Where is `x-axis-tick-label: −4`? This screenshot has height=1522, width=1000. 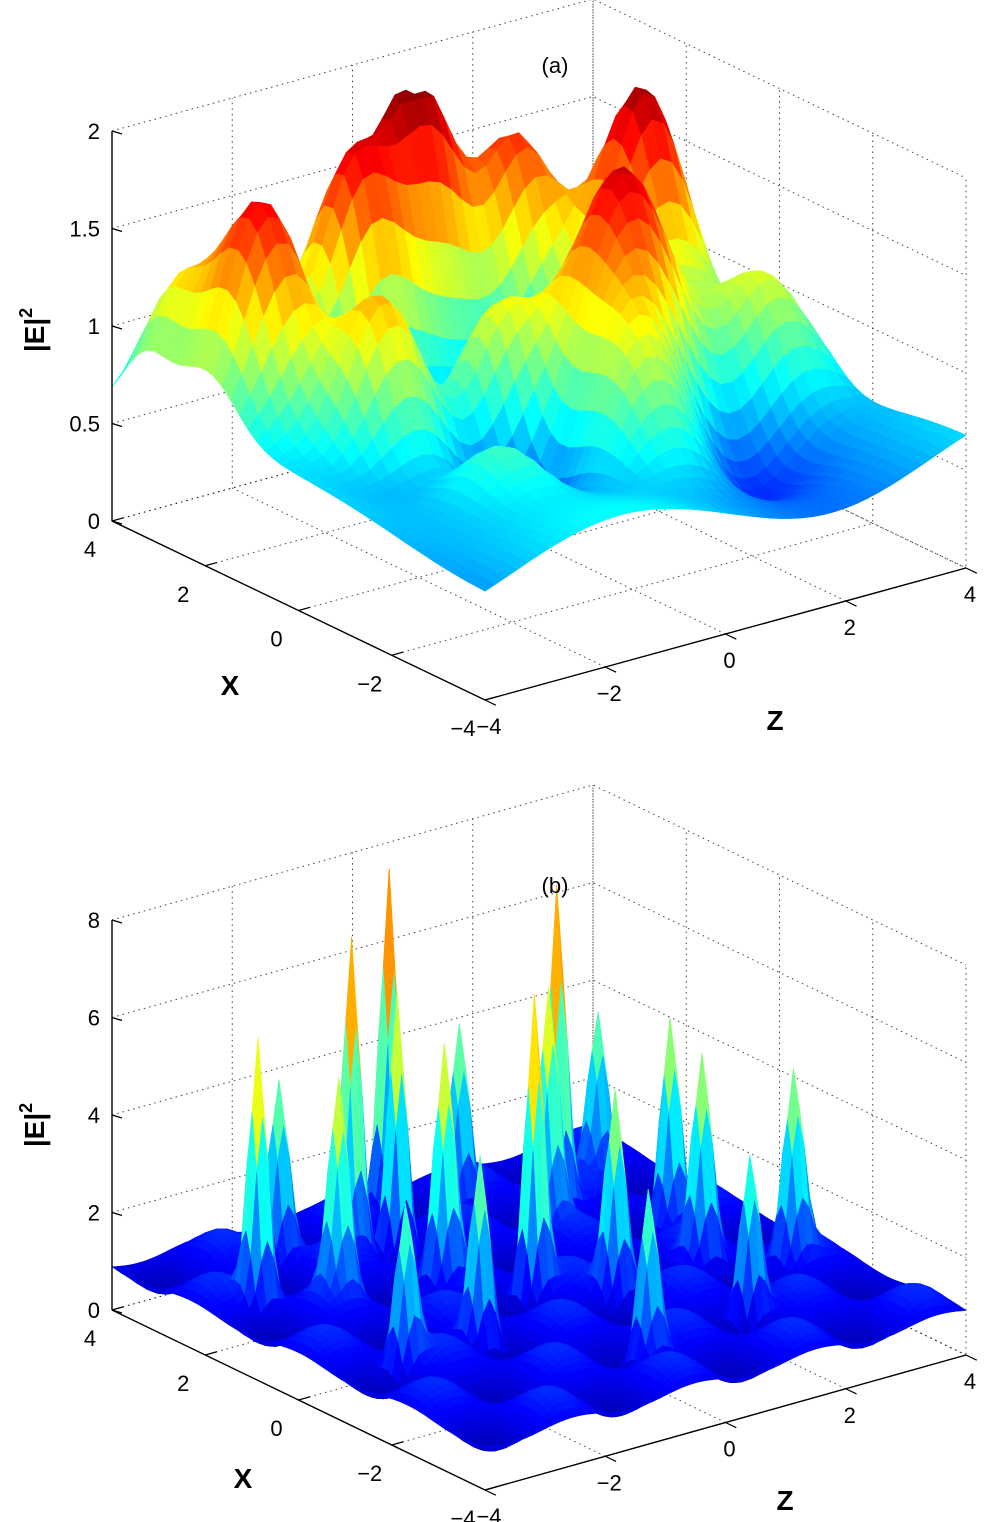 x-axis-tick-label: −4 is located at coordinates (462, 728).